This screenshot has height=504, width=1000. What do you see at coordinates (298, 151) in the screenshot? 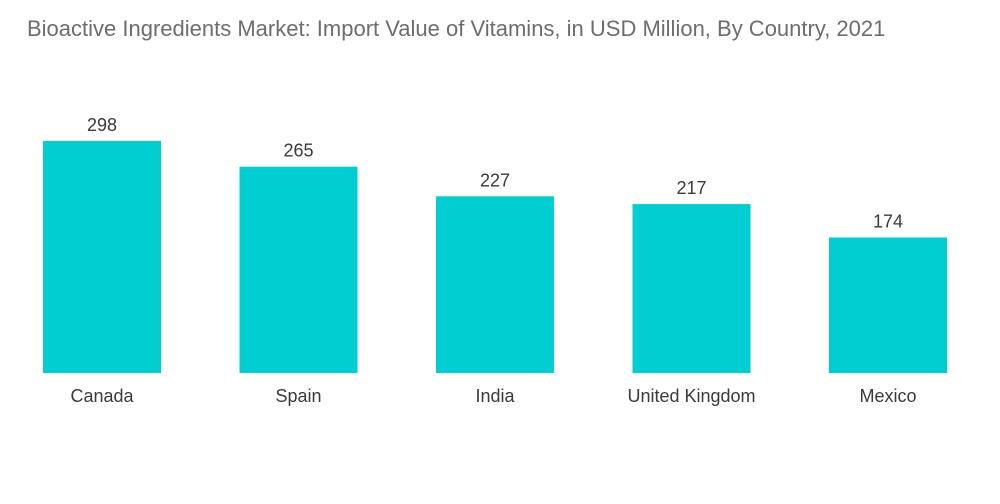
I see `data-label-spain: 265` at bounding box center [298, 151].